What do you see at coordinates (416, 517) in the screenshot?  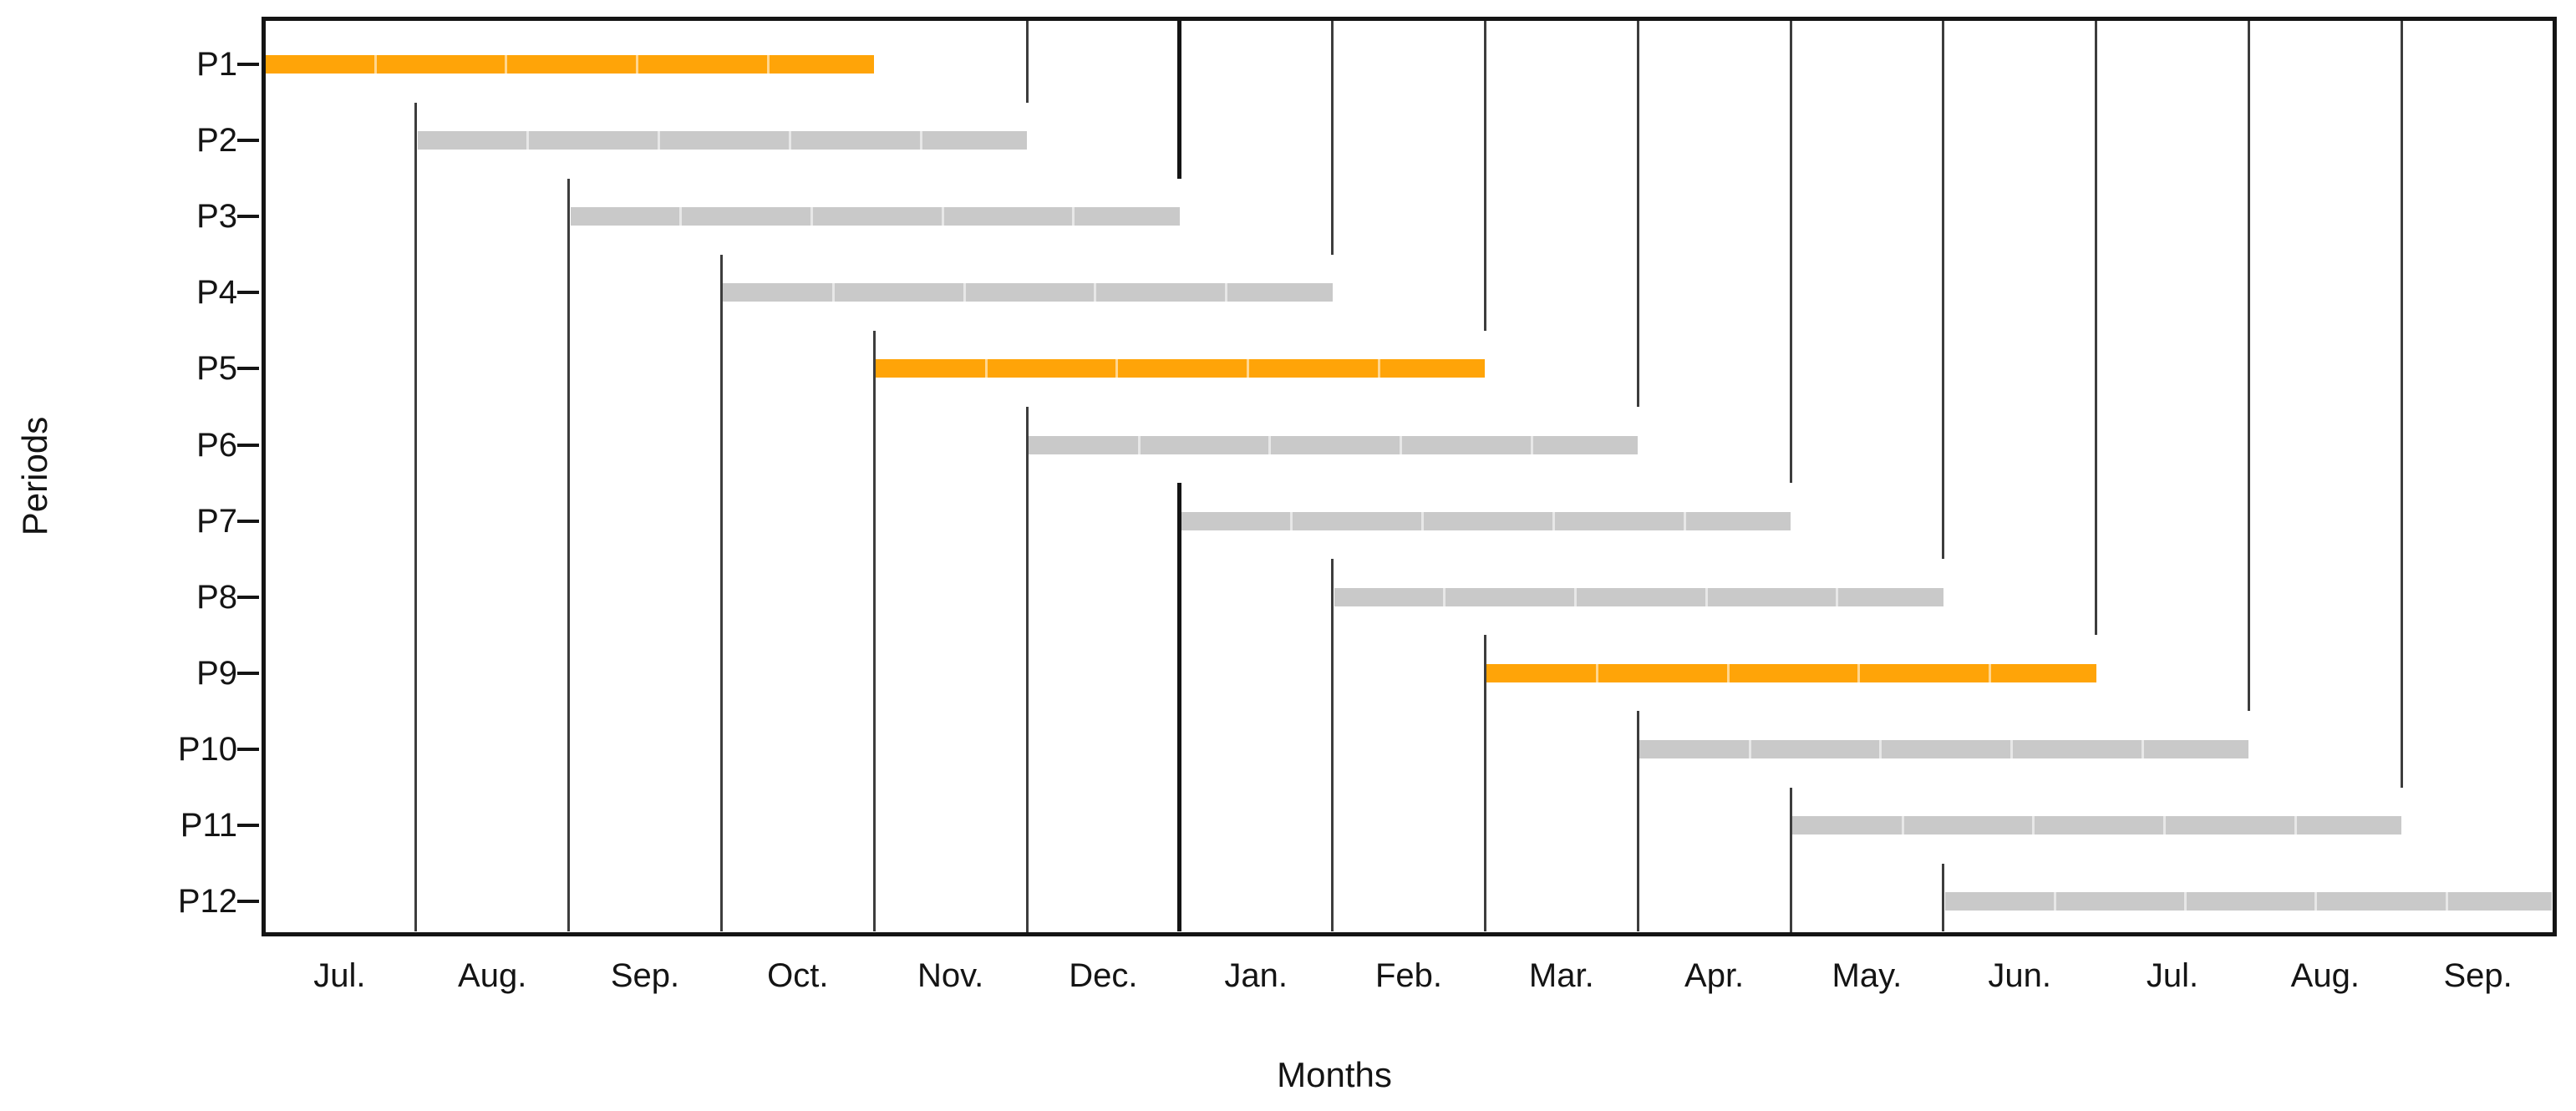 I see `period-start-marker-P2` at bounding box center [416, 517].